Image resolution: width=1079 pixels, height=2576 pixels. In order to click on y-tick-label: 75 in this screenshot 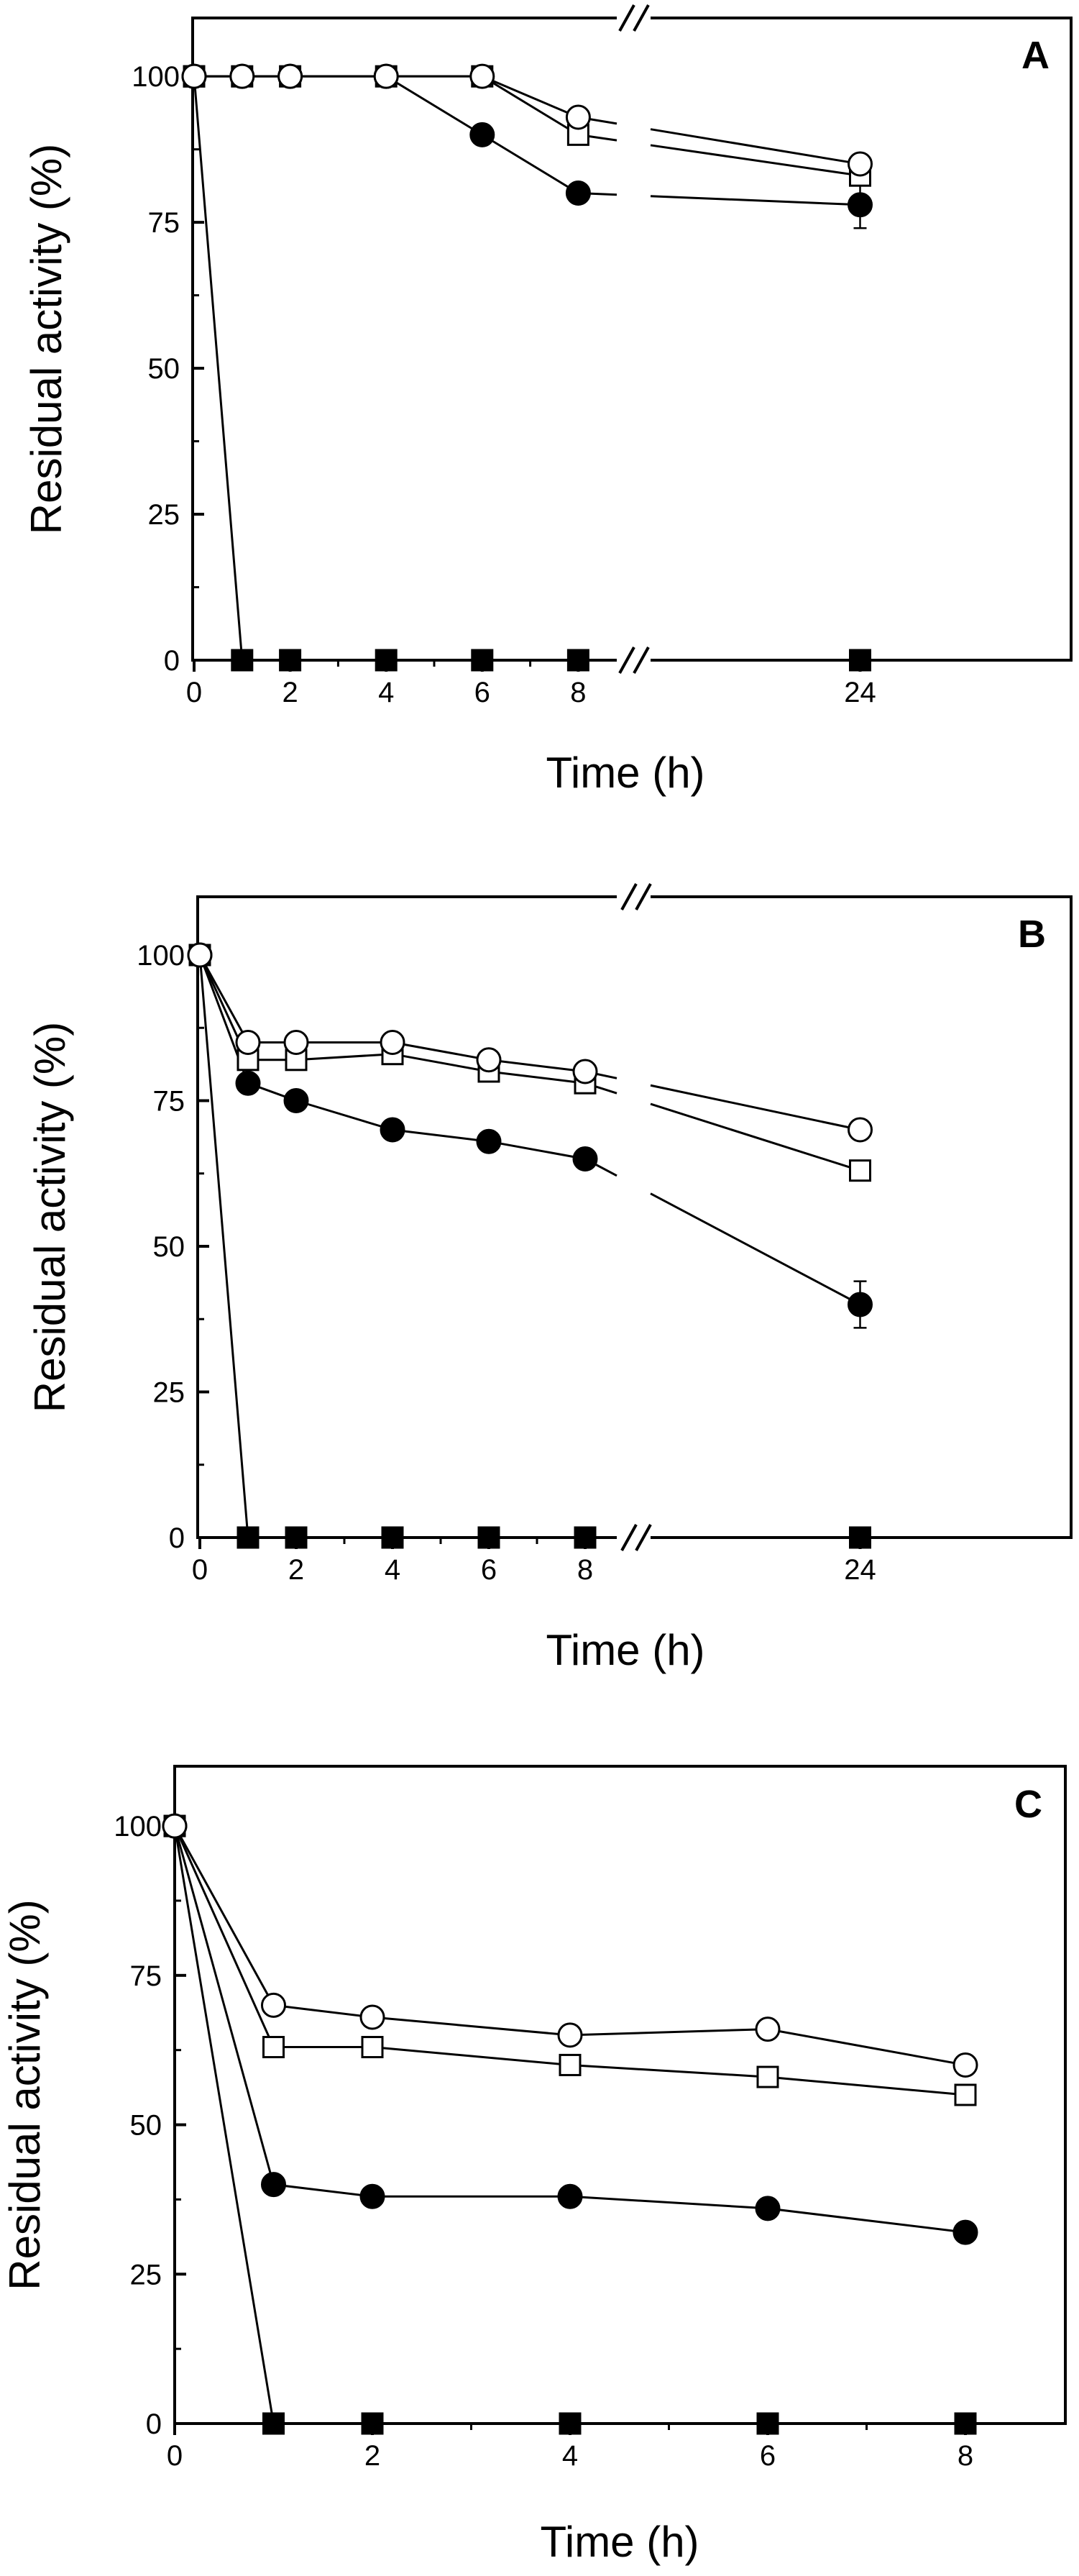, I will do `click(169, 1102)`.